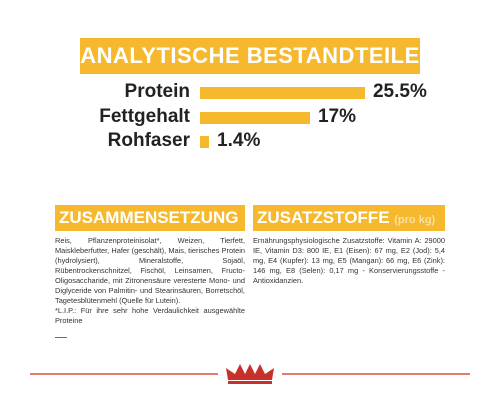 This screenshot has height=400, width=500. What do you see at coordinates (150, 218) in the screenshot?
I see `section-heading: ZUSAMMENSETZUNG` at bounding box center [150, 218].